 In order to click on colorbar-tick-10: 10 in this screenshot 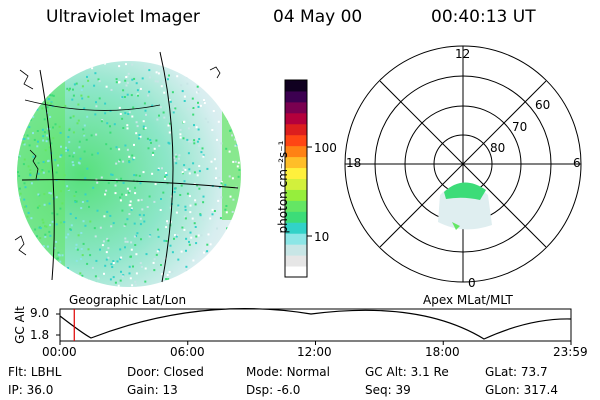, I will do `click(322, 237)`.